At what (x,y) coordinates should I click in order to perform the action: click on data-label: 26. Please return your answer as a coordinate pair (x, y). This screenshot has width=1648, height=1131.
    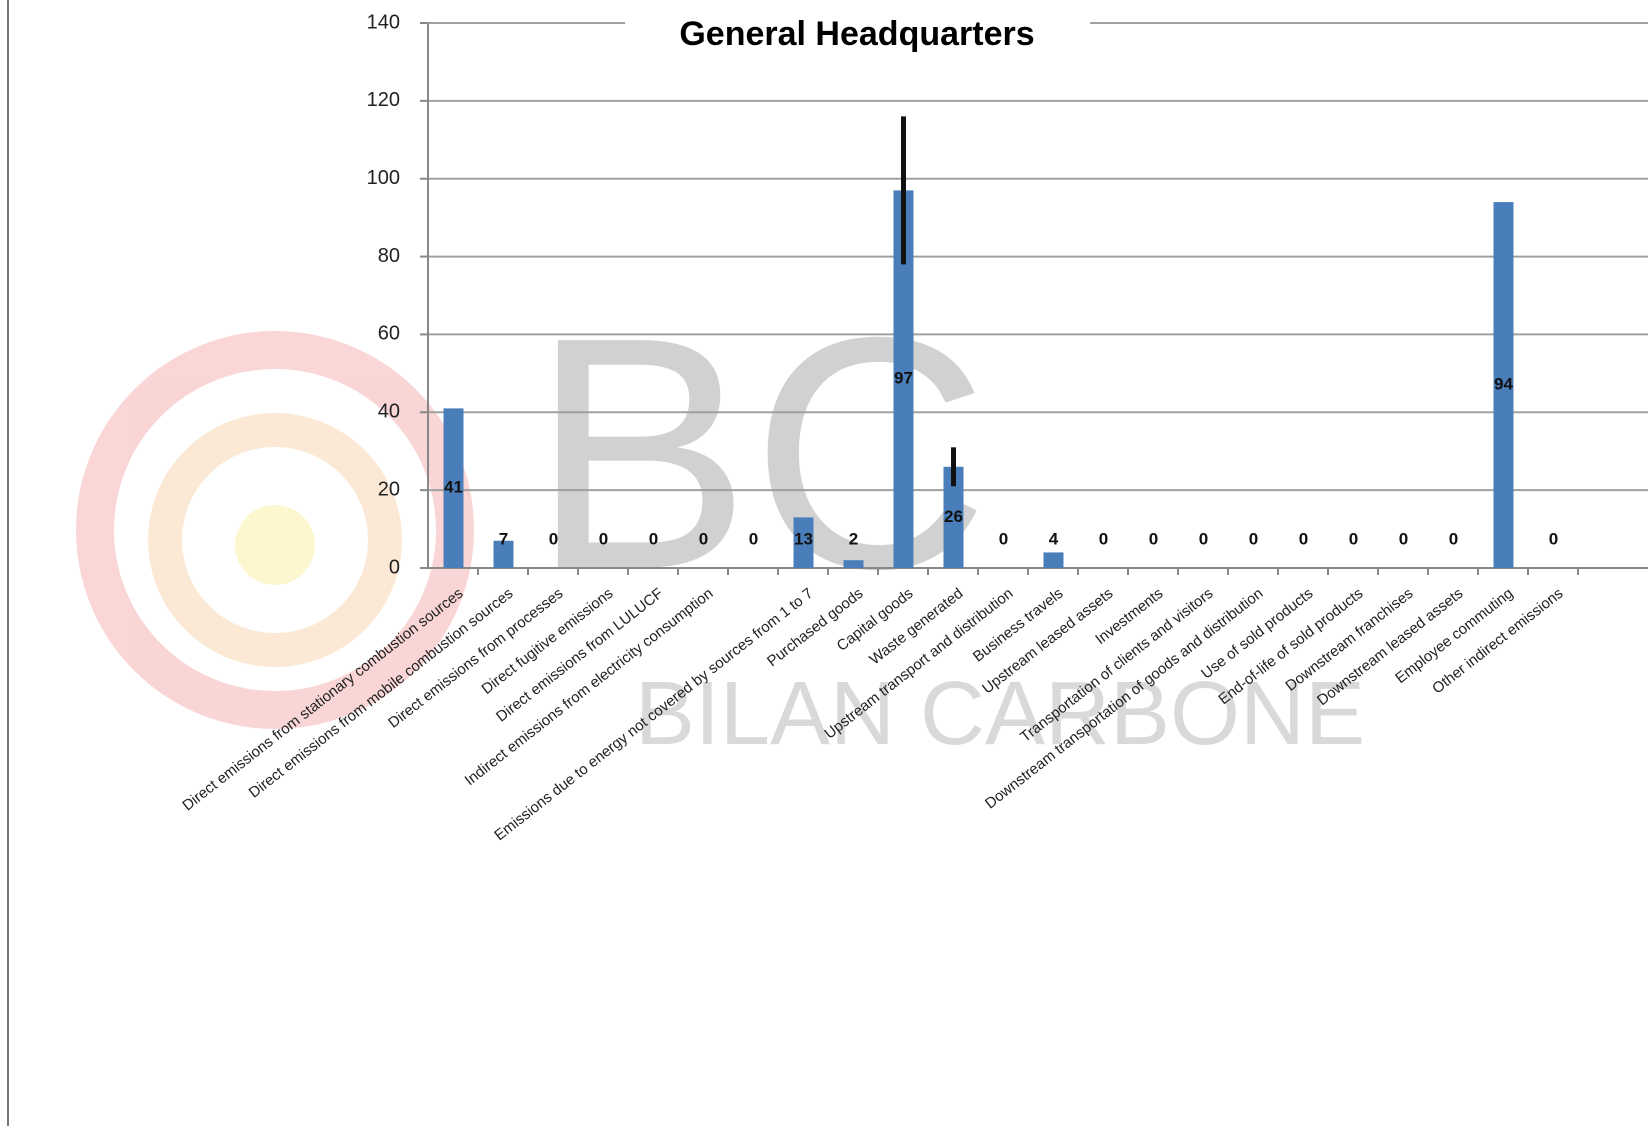
    Looking at the image, I should click on (953, 516).